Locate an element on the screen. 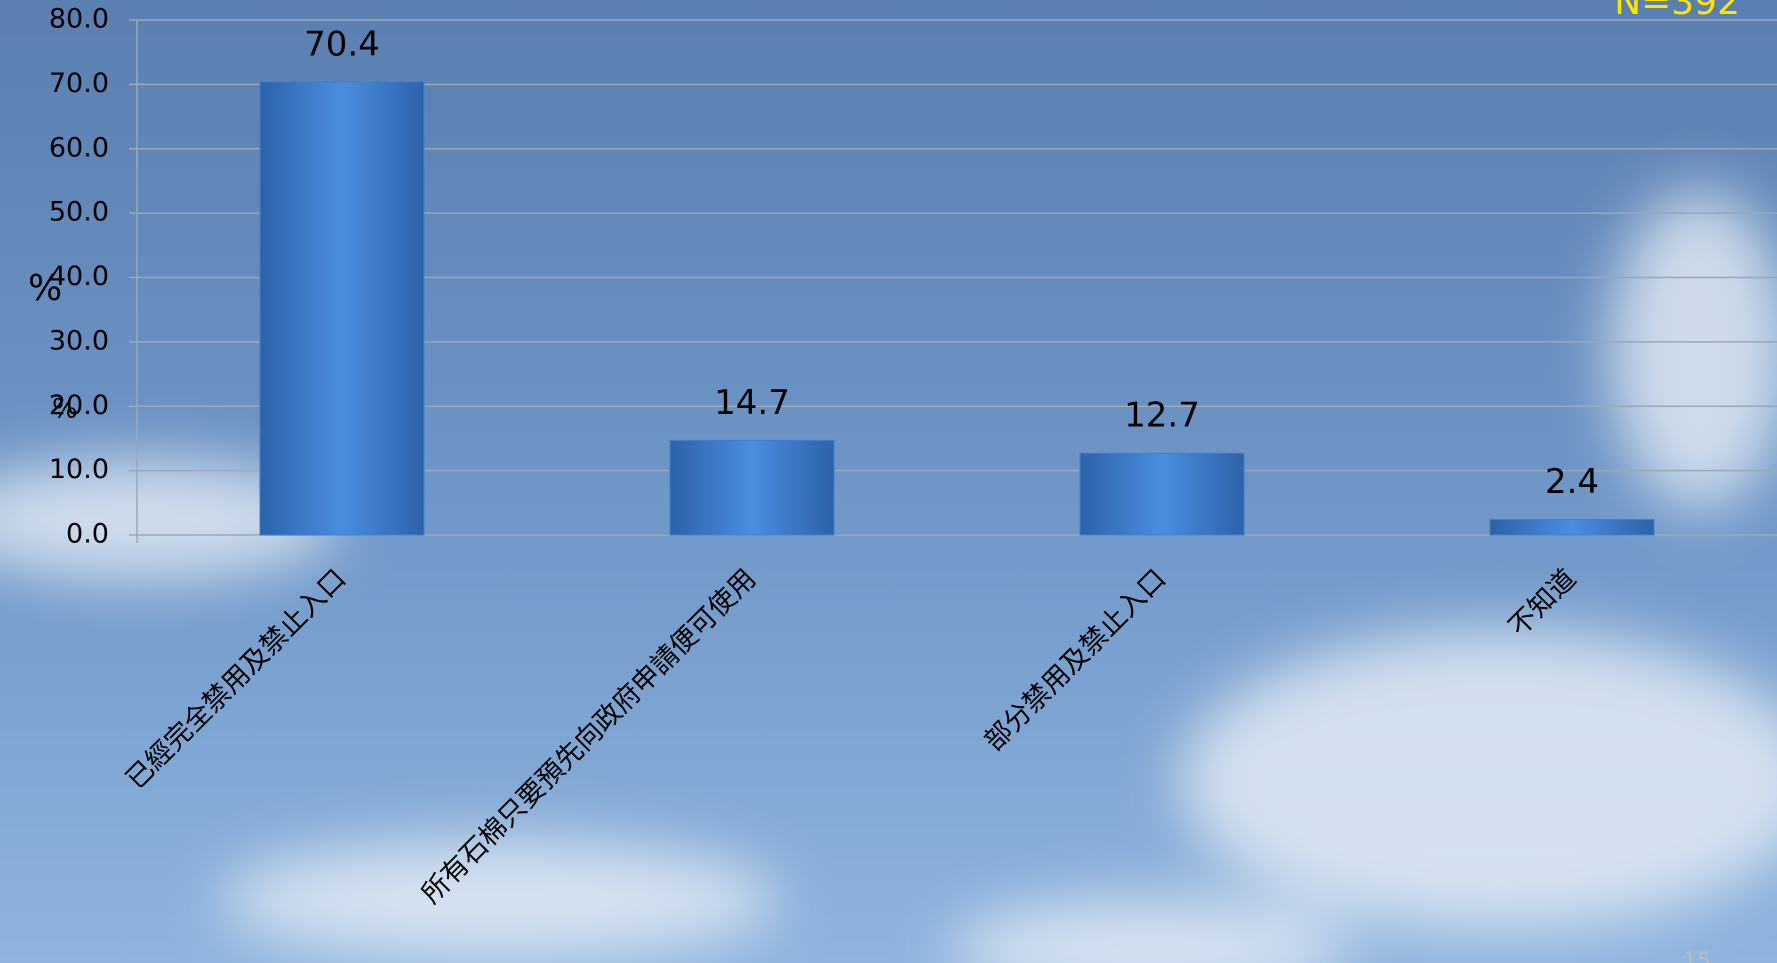 The width and height of the screenshot is (1777, 963). value-label: 14.7 is located at coordinates (752, 403).